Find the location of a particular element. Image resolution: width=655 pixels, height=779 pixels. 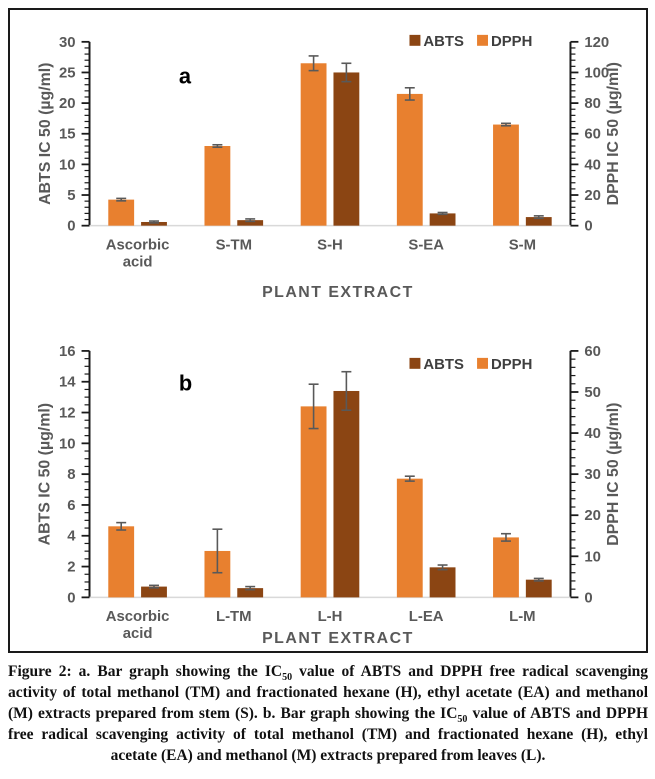

left-tick-label: 8 is located at coordinates (71, 475).